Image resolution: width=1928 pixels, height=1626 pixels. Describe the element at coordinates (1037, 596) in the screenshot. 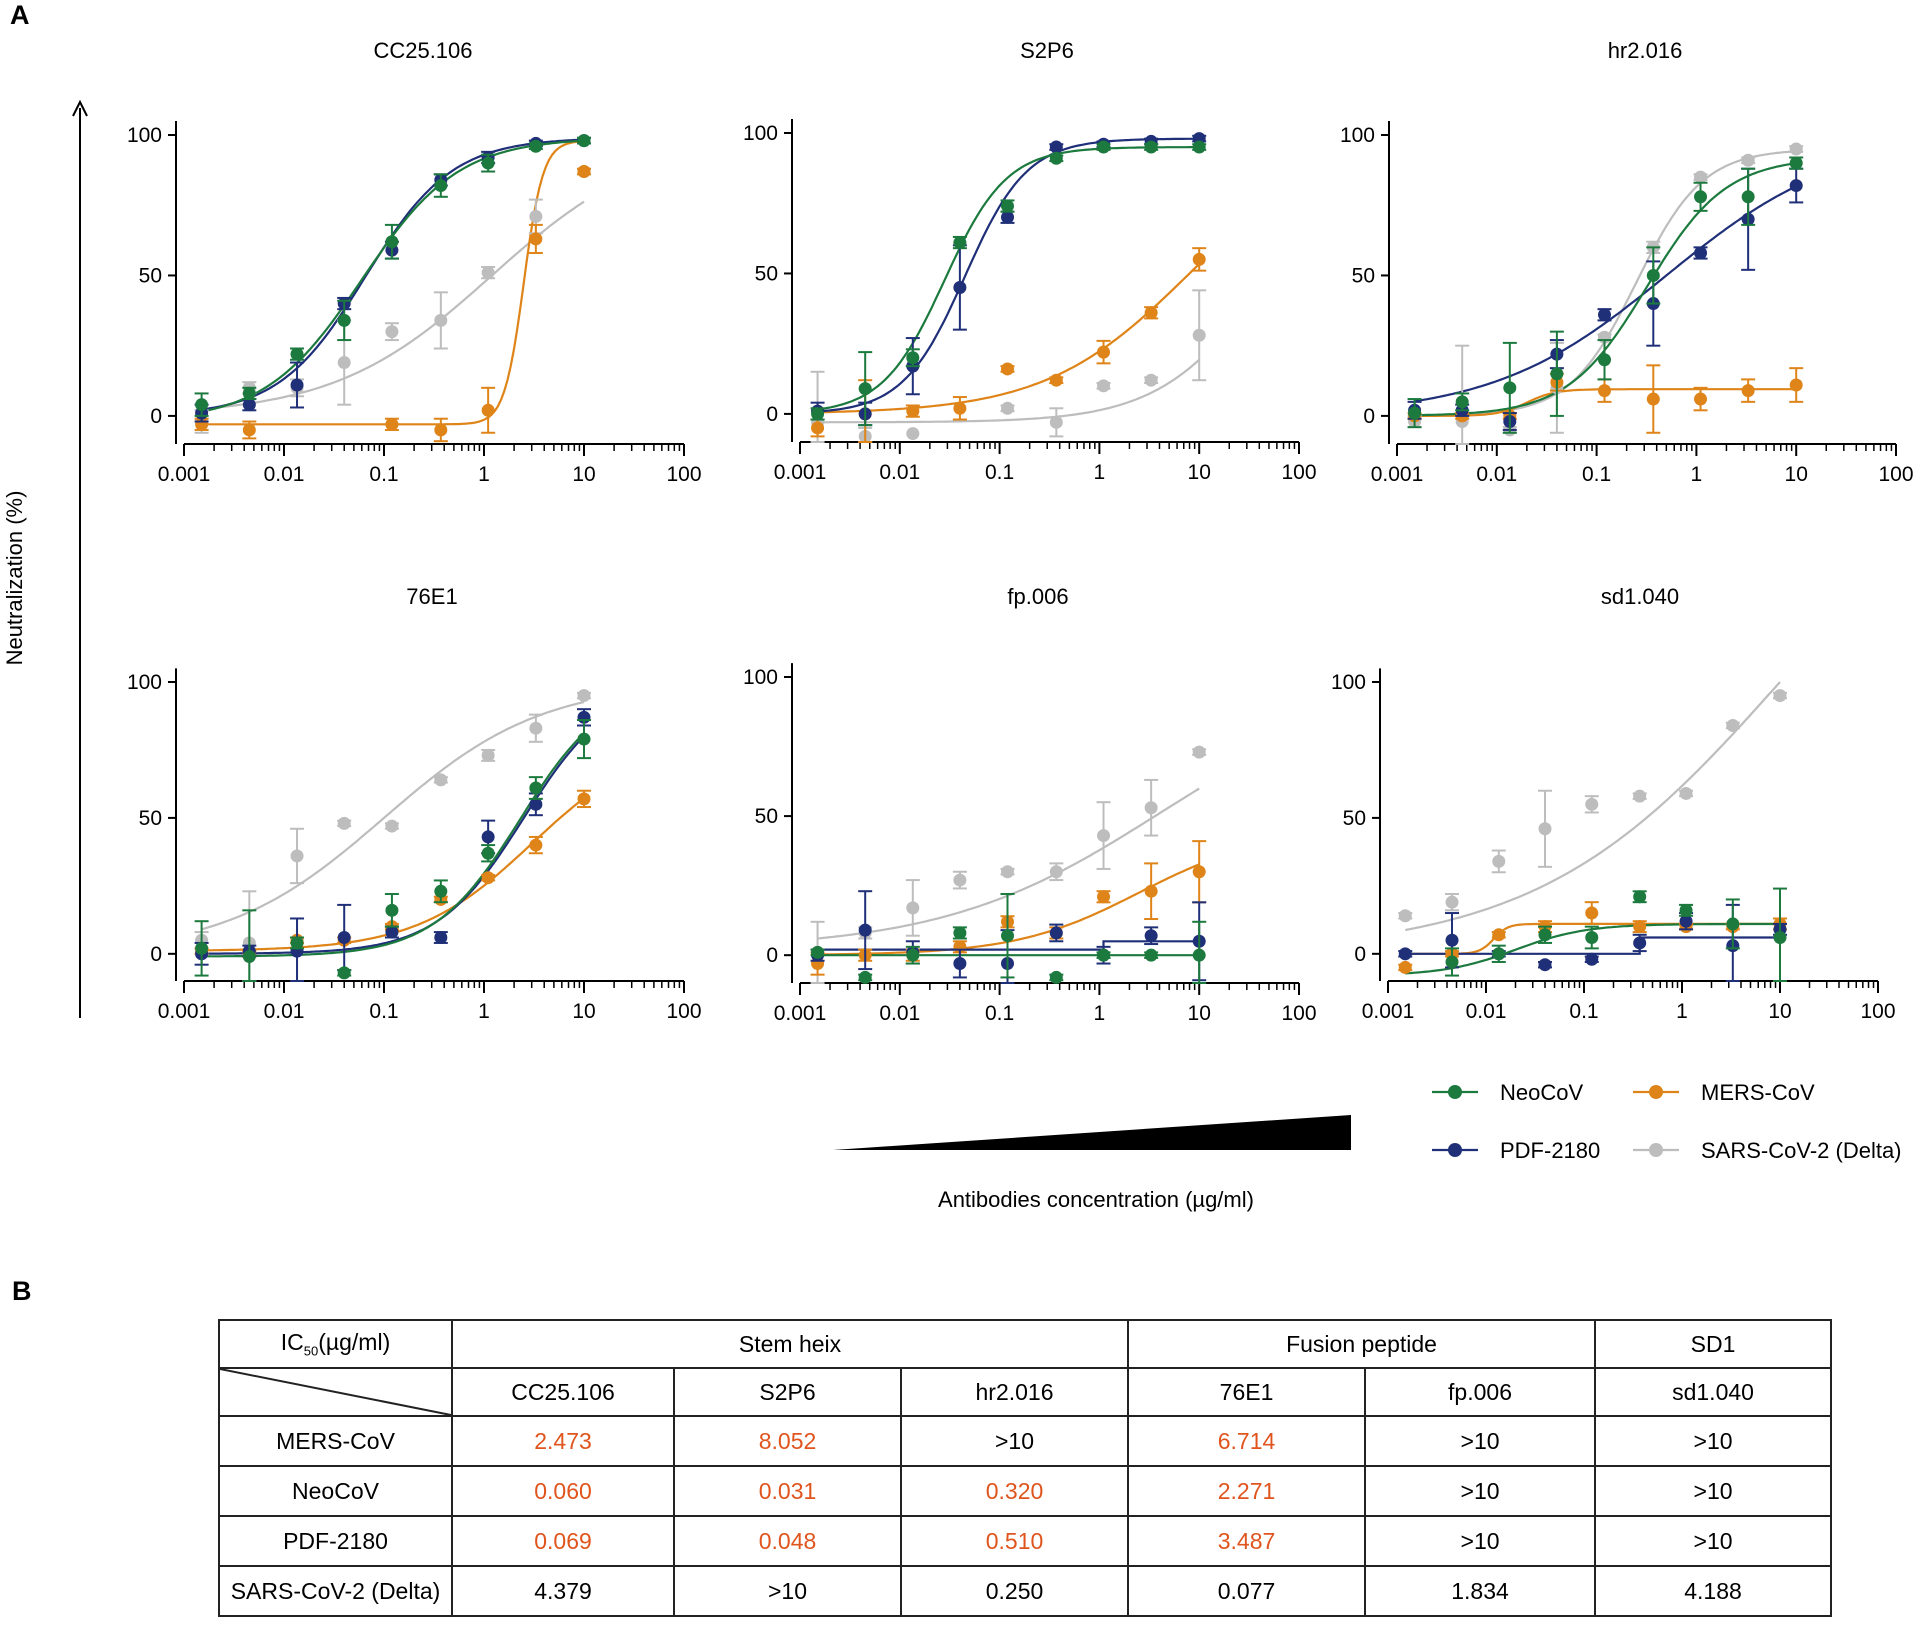

I see `chart-title: fp.006` at that location.